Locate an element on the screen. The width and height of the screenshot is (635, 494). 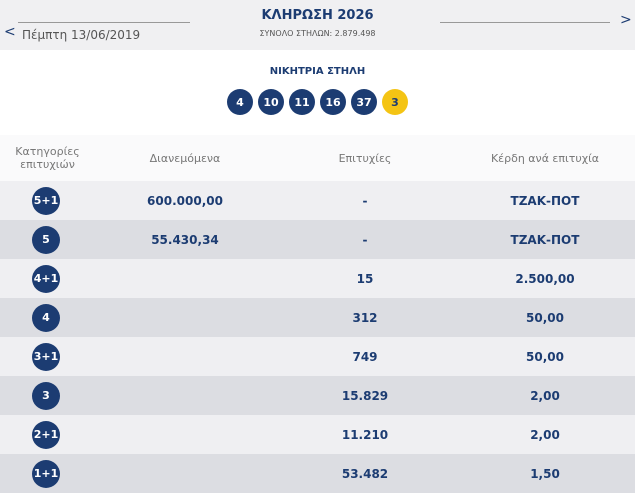
table-row: 1+1 53.482 1,50 is located at coordinates (317, 473).